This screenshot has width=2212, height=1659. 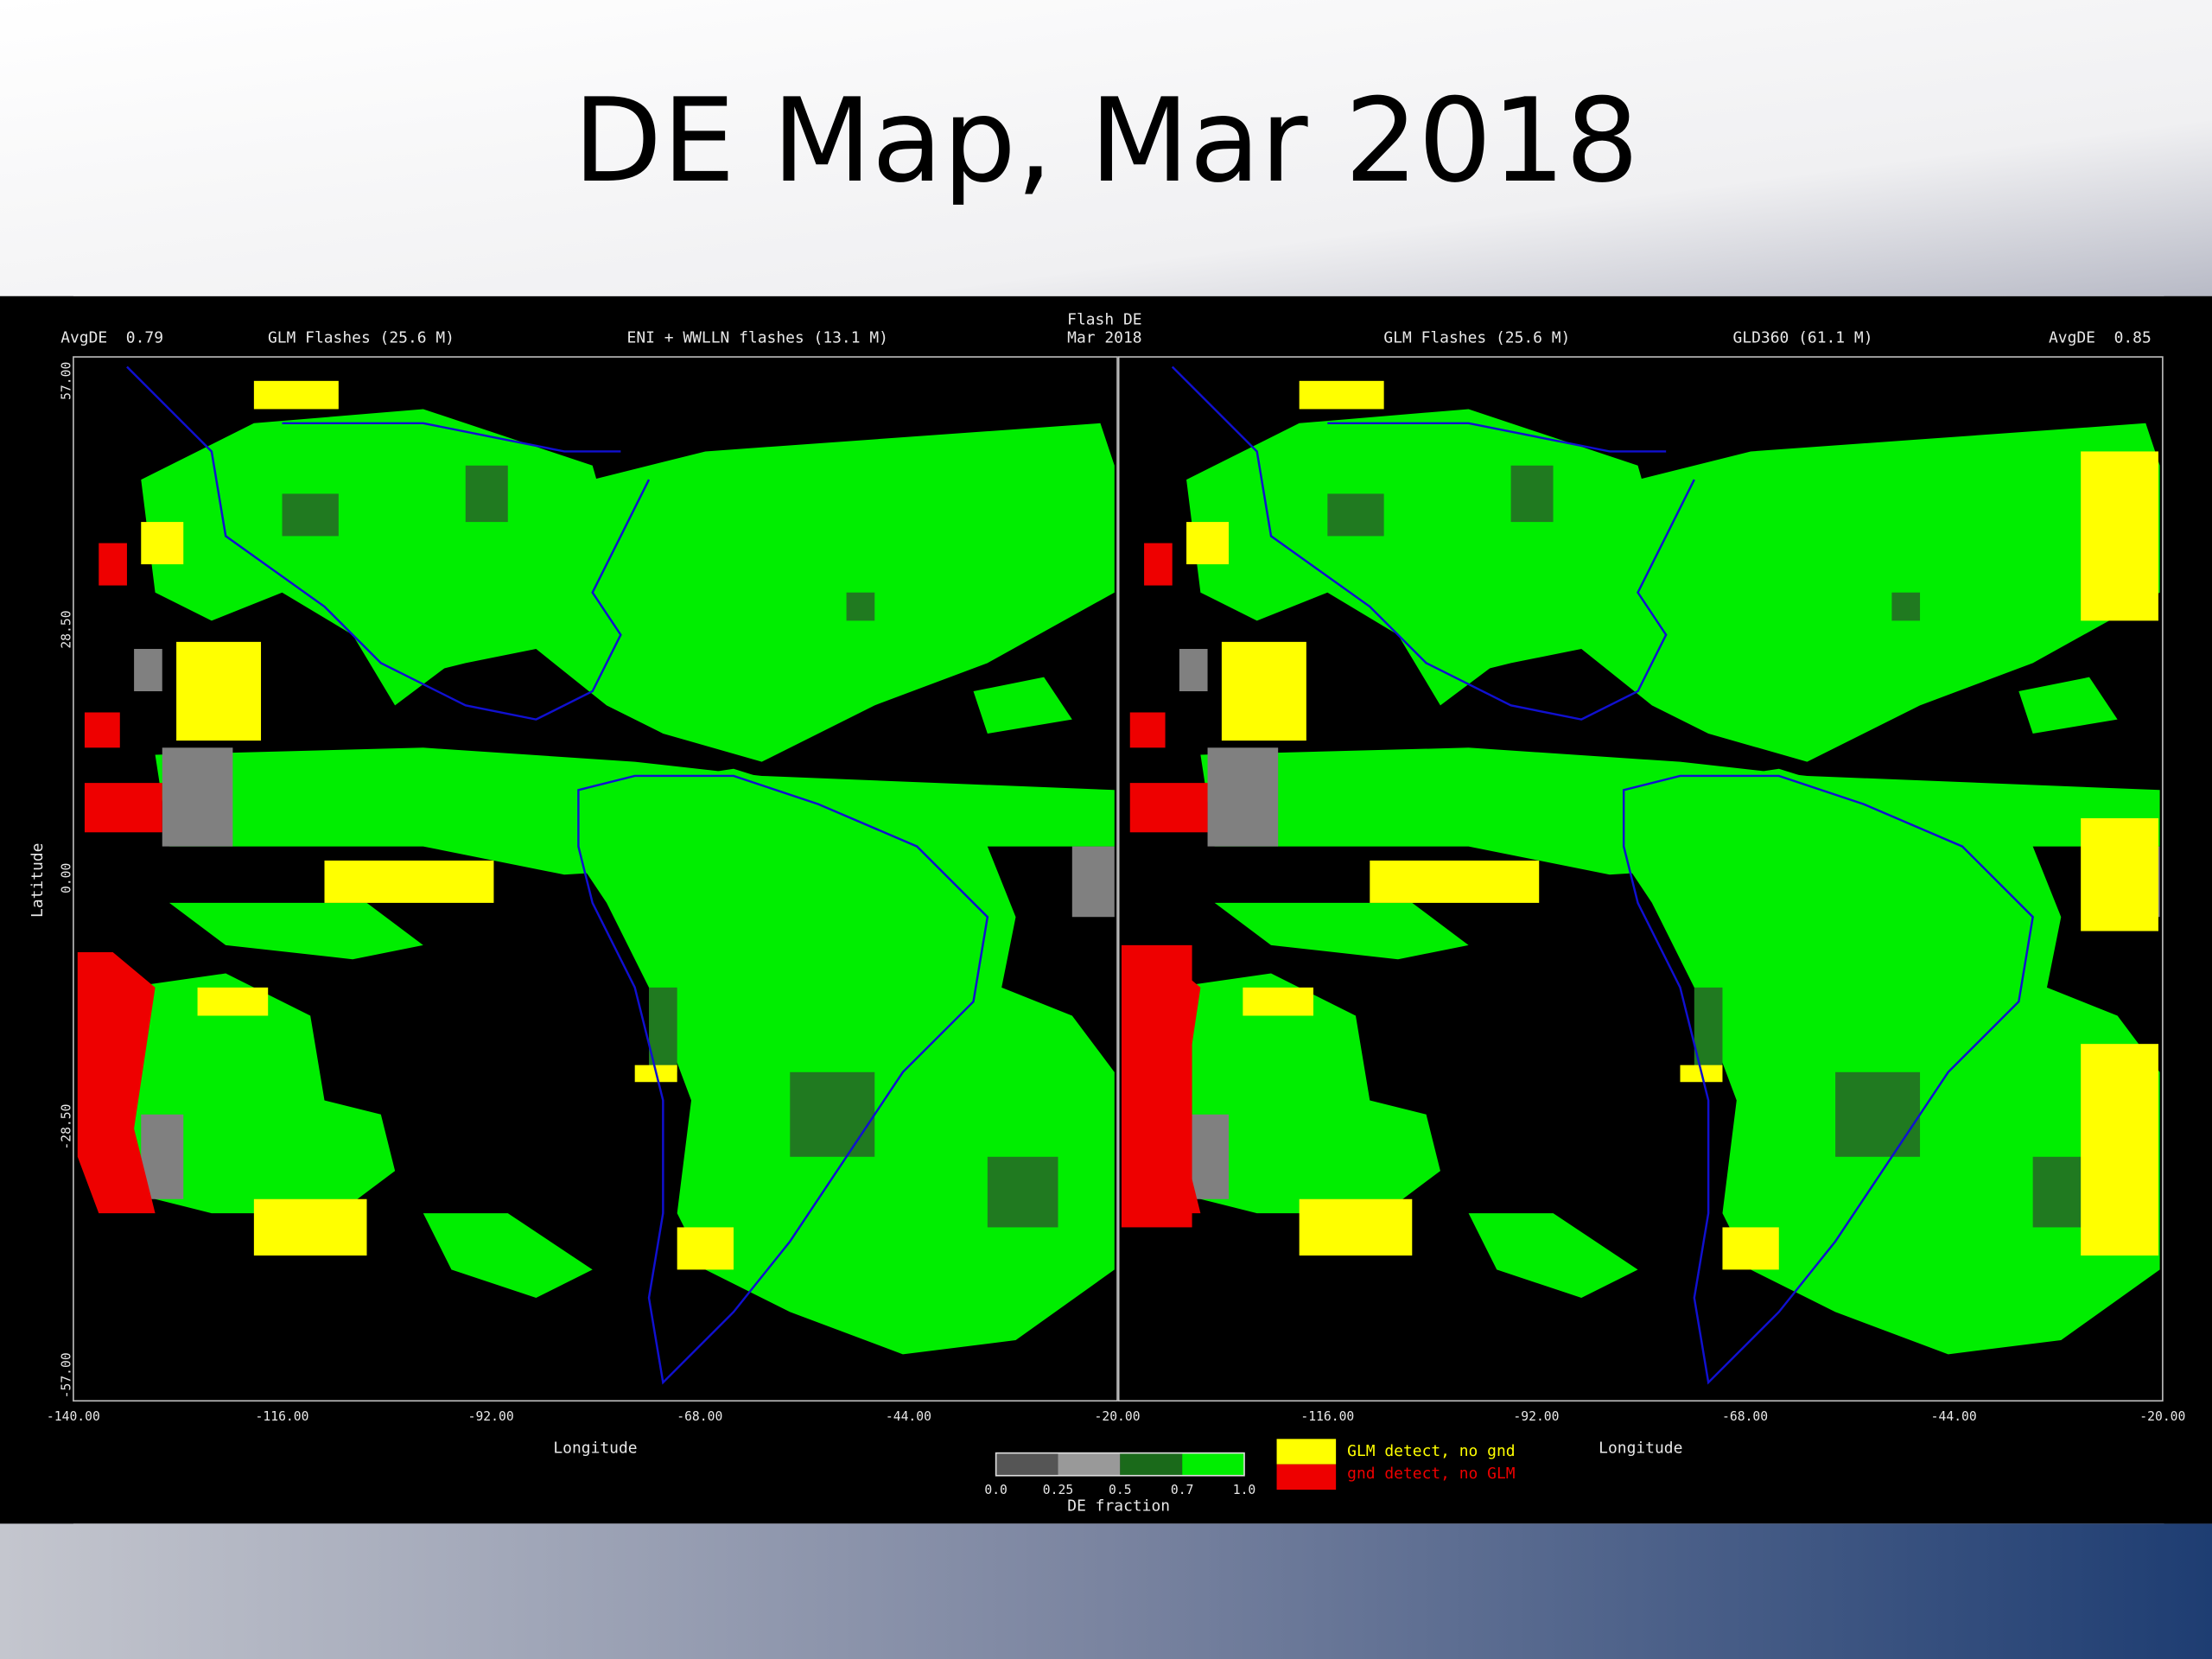 I want to click on colorbar-frame, so click(x=1120, y=1464).